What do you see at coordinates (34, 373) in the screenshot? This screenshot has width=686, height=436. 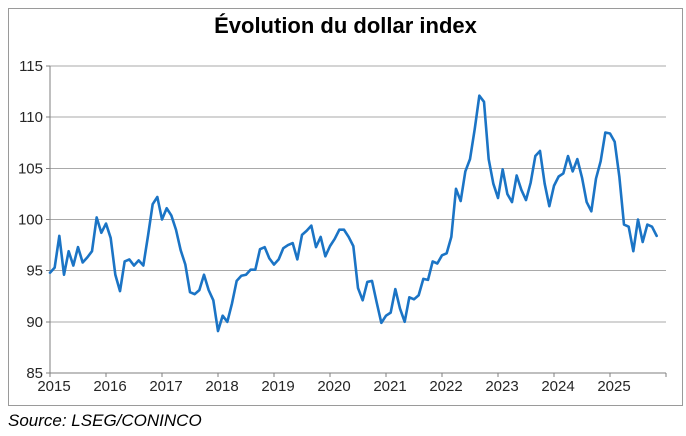 I see `svg-text: 85` at bounding box center [34, 373].